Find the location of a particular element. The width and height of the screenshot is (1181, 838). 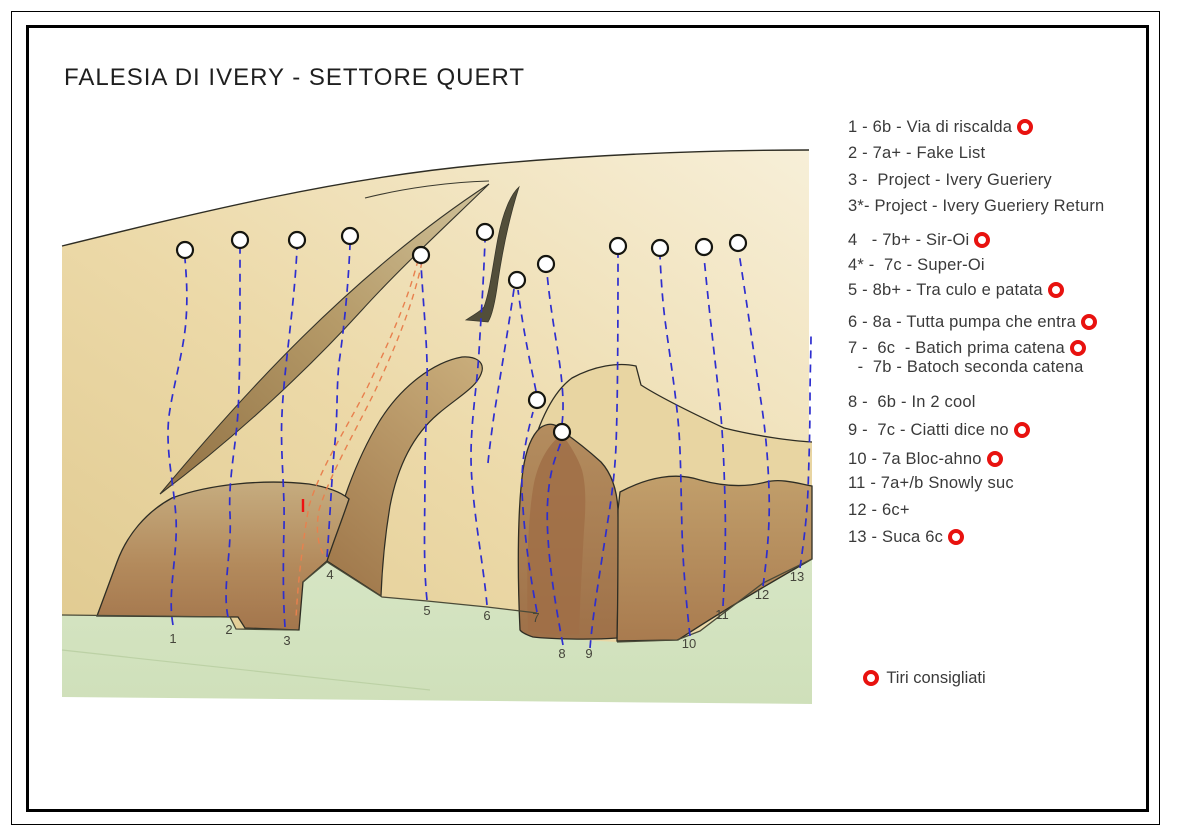

ground-edge-line is located at coordinates (437, 600).